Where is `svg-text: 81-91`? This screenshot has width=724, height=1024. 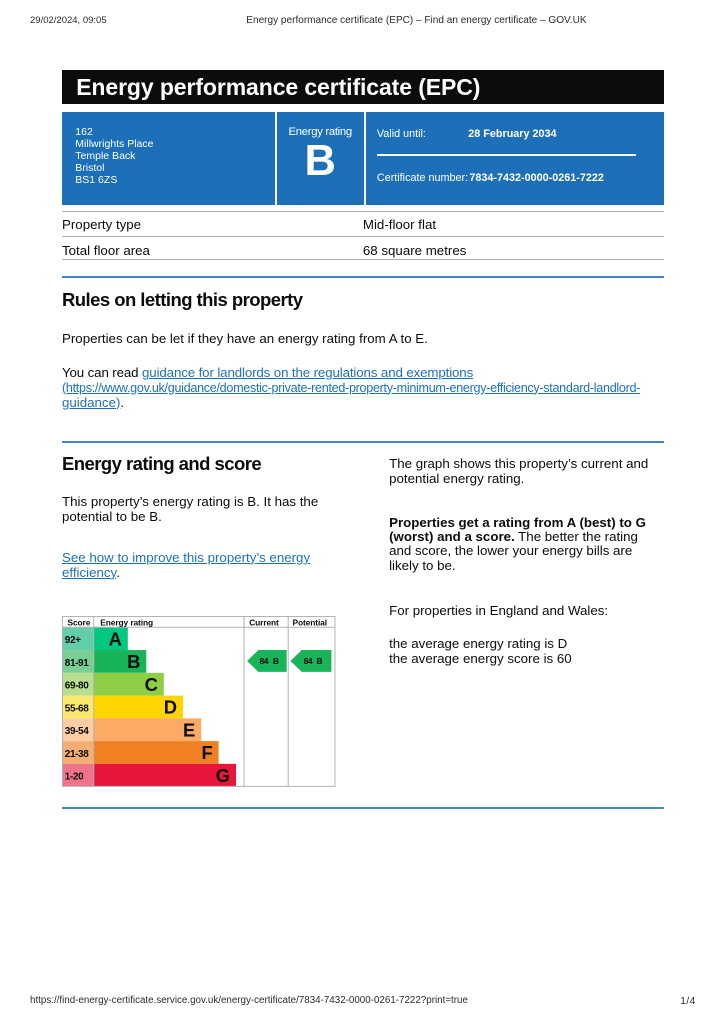
svg-text: 81-91 is located at coordinates (77, 663).